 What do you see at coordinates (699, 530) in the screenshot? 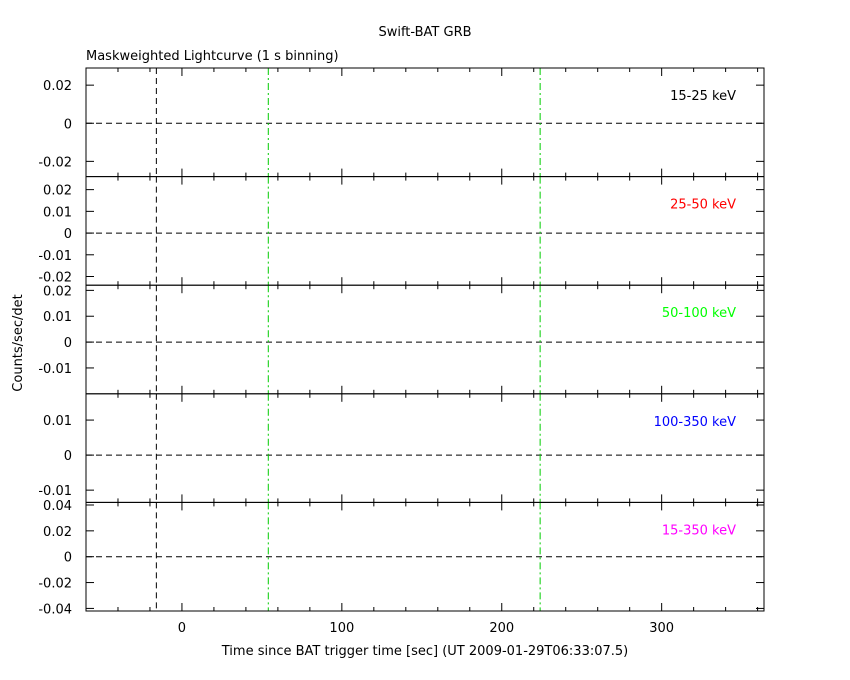
I see `band-label: 15-350 keV` at bounding box center [699, 530].